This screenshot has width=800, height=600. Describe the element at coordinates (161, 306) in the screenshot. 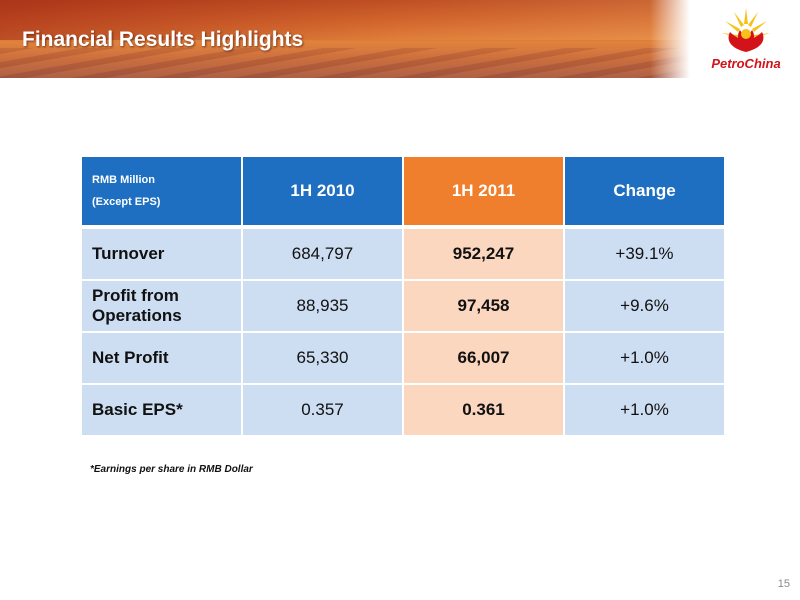

I see `row-label: Profit from Operations` at that location.